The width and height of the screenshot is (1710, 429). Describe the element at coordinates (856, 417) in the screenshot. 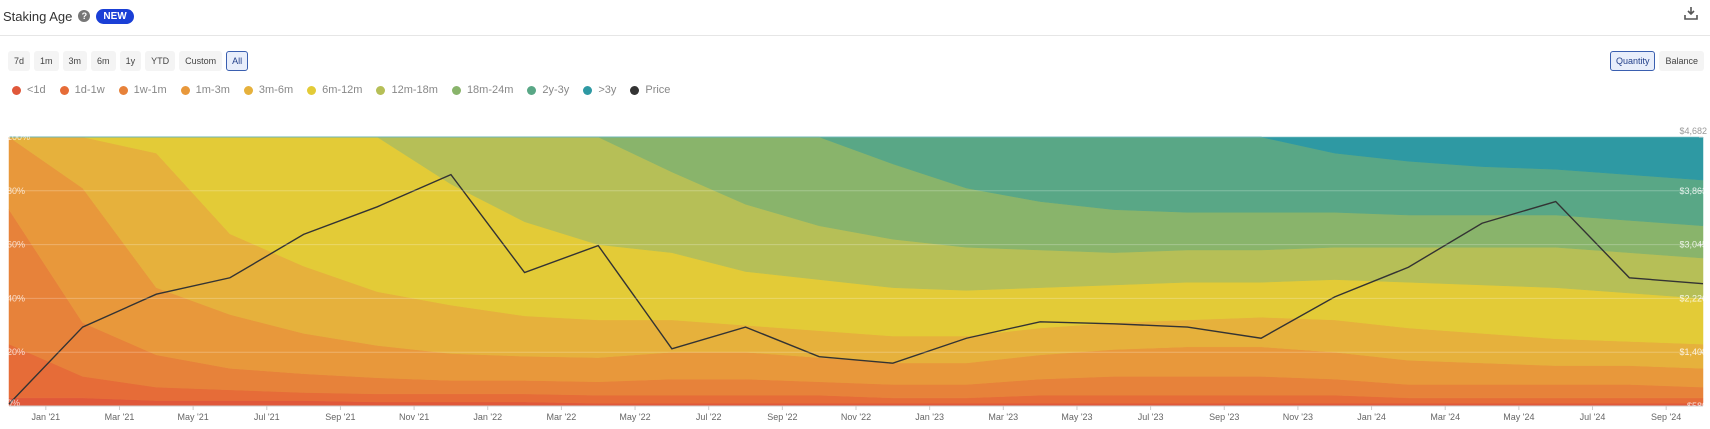

I see `x-tick-label: Nov '22` at that location.